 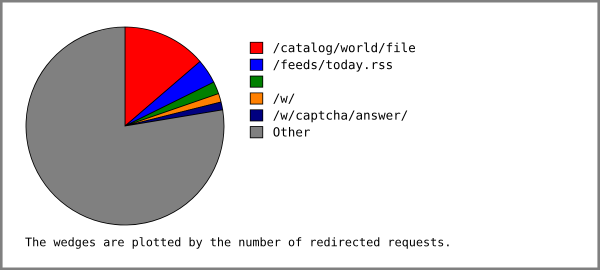 I want to click on text: The wedges are plotted by the number of redirected requests., so click(x=237, y=243).